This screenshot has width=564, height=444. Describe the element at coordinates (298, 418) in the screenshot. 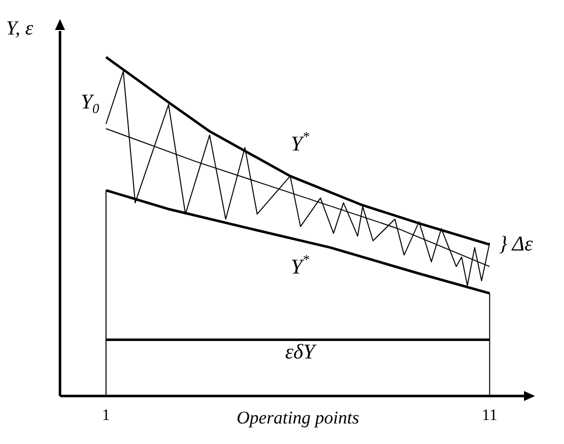

I see `x-axis-title: Operating points` at that location.